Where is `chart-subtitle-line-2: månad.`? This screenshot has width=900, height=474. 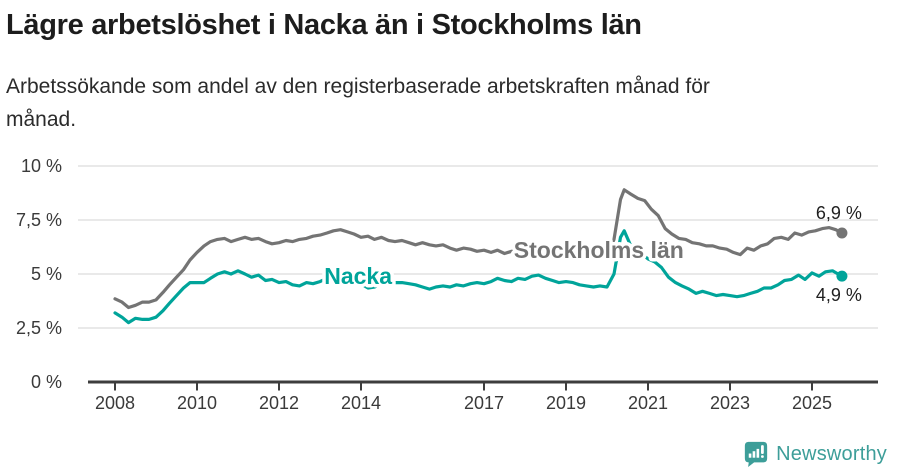
chart-subtitle-line-2: månad. is located at coordinates (41, 119).